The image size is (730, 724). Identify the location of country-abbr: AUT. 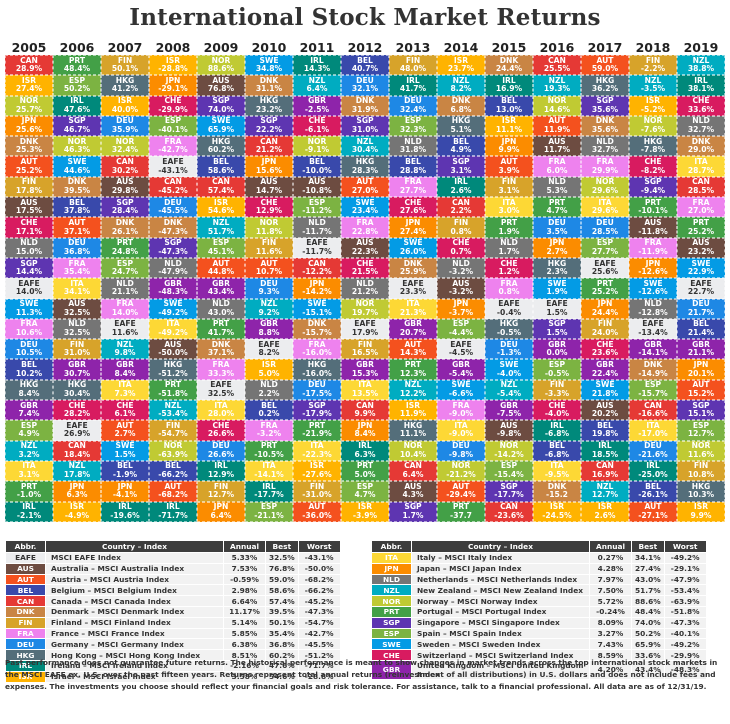
(365, 182).